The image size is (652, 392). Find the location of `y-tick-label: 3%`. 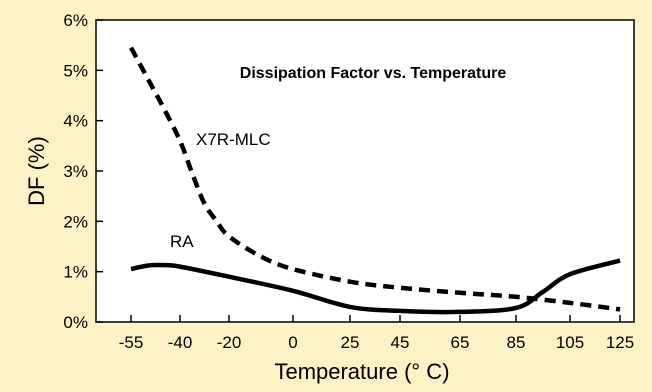

y-tick-label: 3% is located at coordinates (75, 171).